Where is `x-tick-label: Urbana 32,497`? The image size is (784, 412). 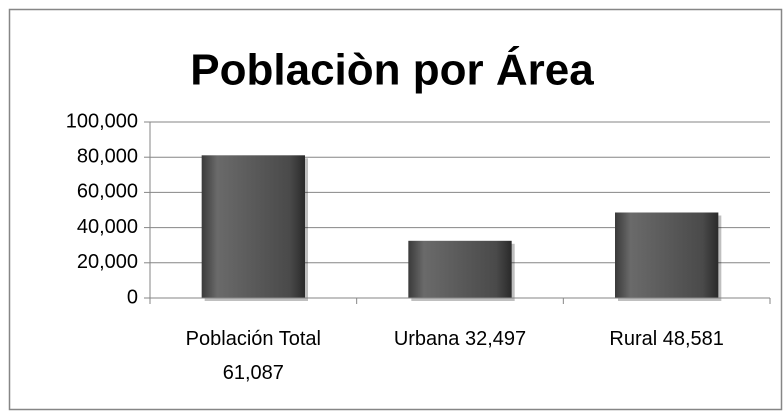
x-tick-label: Urbana 32,497 is located at coordinates (460, 339).